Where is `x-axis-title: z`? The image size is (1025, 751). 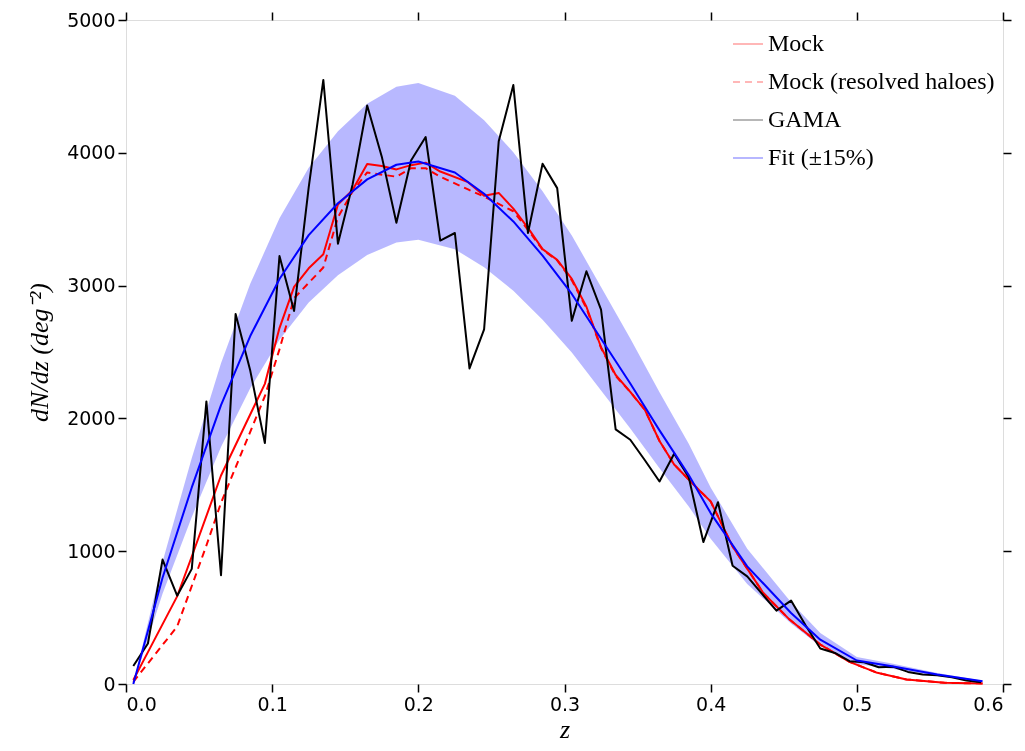 x-axis-title: z is located at coordinates (564, 729).